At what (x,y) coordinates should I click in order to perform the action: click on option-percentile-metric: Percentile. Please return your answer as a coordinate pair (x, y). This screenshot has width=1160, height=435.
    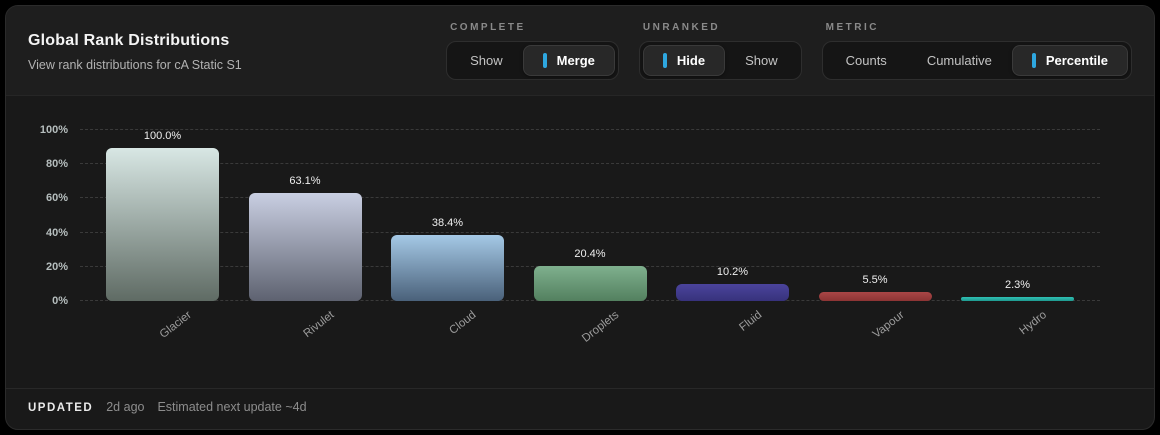
    Looking at the image, I should click on (1069, 60).